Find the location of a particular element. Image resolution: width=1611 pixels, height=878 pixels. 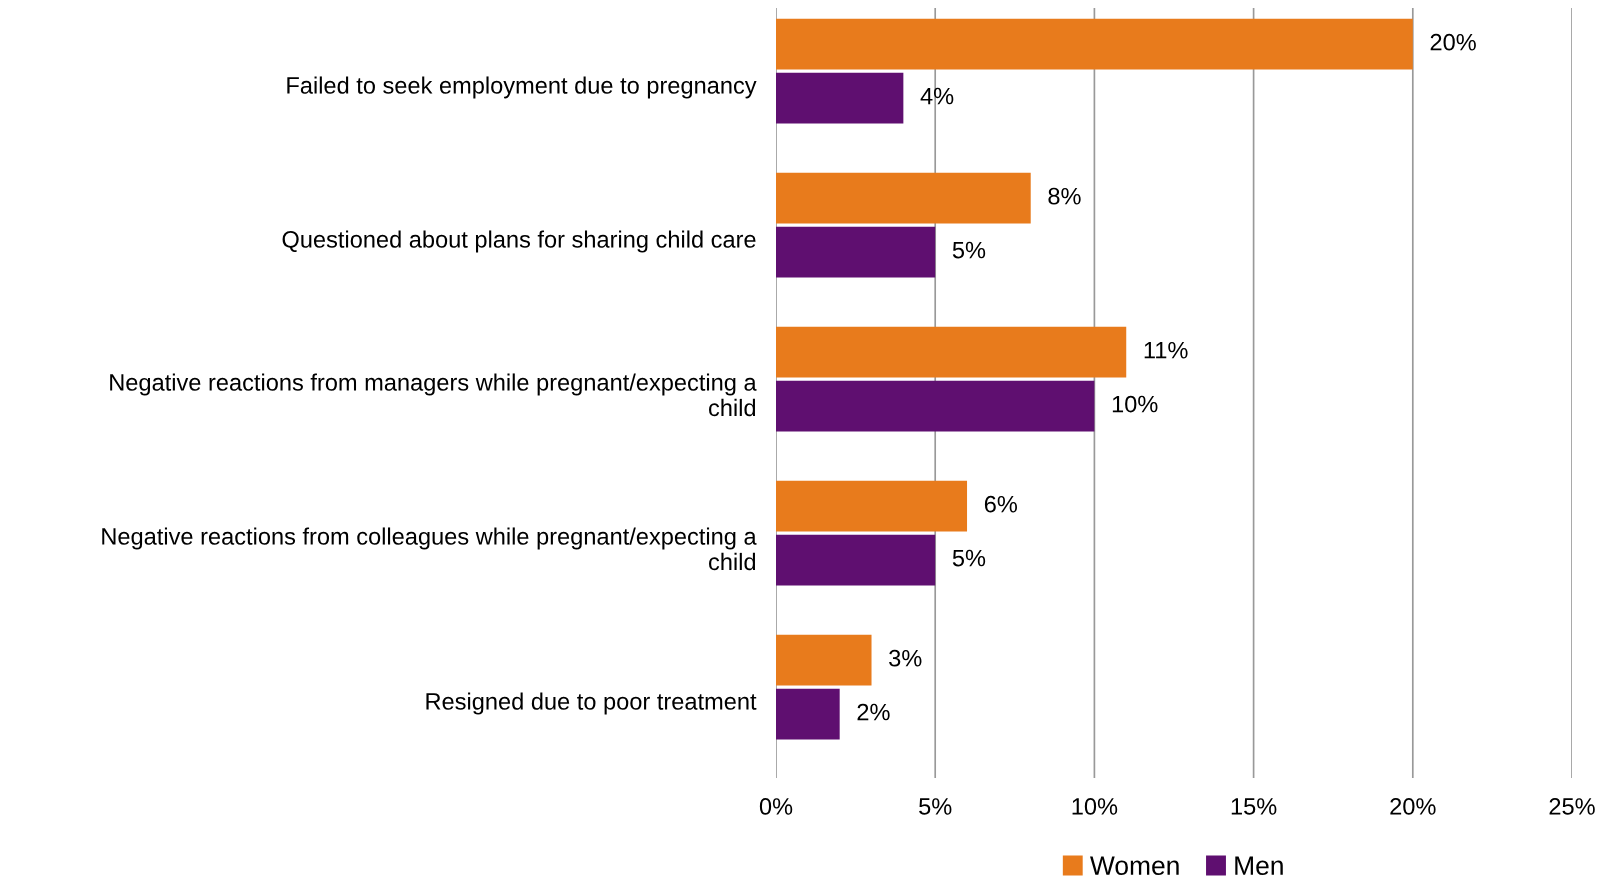

data-label: 6% is located at coordinates (1000, 504).